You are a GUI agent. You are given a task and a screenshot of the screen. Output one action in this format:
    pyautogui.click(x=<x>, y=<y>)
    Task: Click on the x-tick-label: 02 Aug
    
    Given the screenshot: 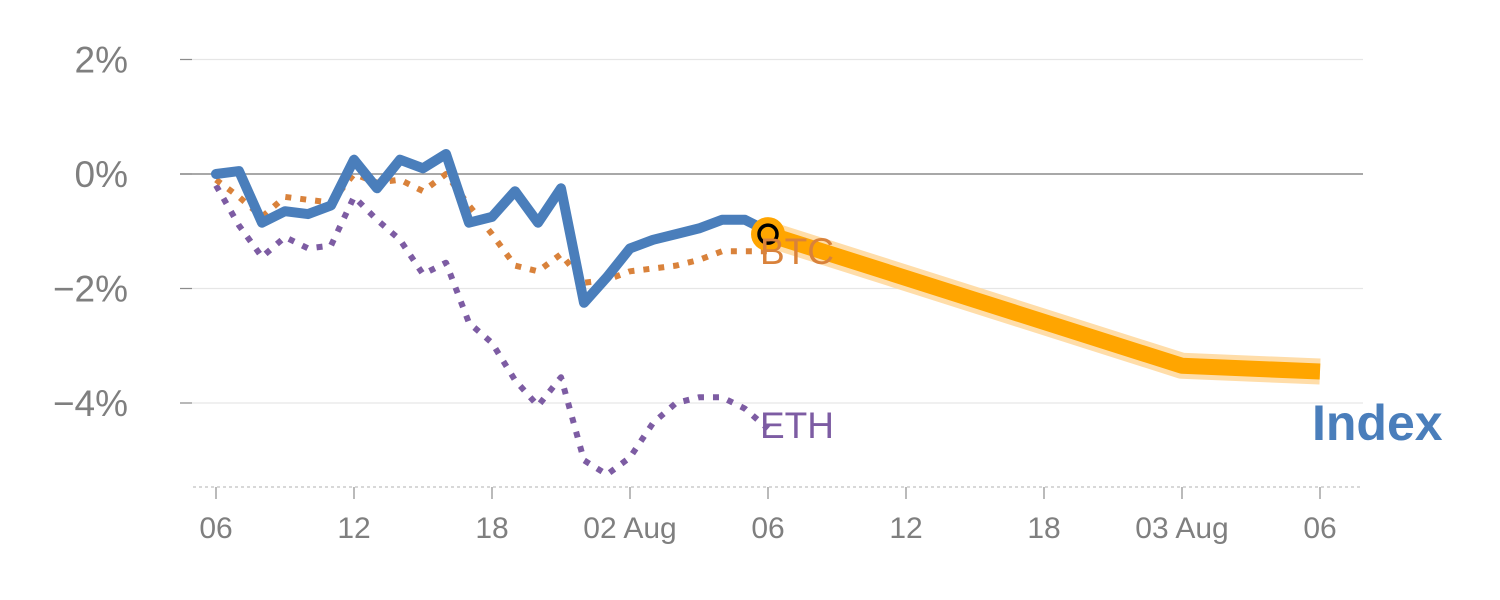 What is the action you would take?
    pyautogui.click(x=629, y=528)
    